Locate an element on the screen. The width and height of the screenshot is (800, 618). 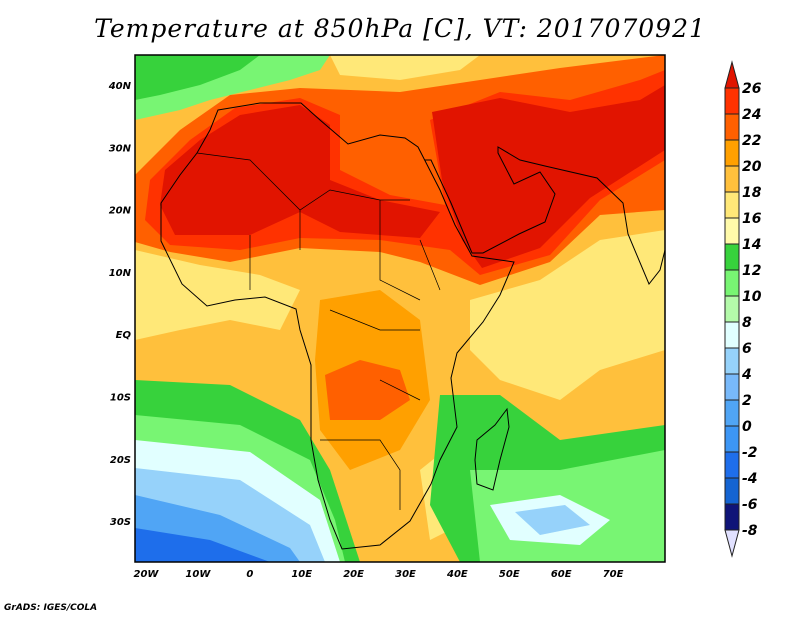
colorbar-label: 20 is located at coordinates (752, 167).